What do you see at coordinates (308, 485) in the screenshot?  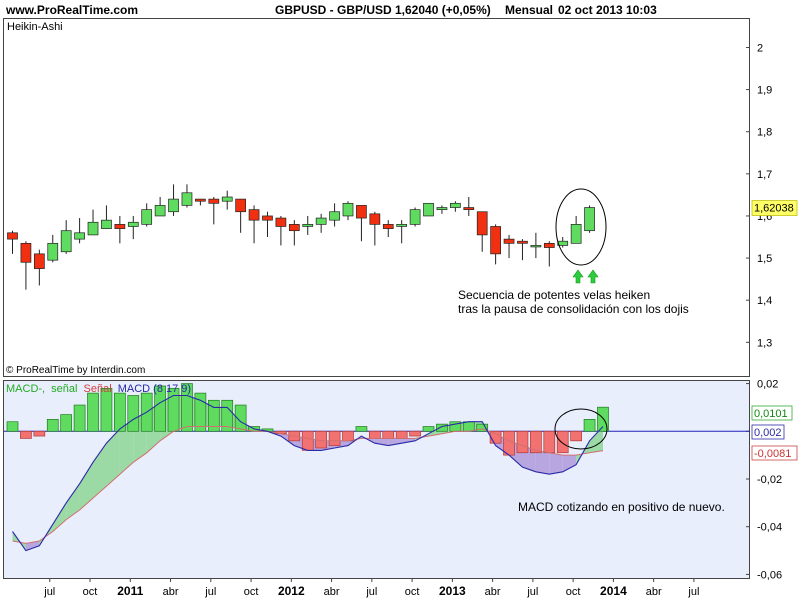 I see `signal-line` at bounding box center [308, 485].